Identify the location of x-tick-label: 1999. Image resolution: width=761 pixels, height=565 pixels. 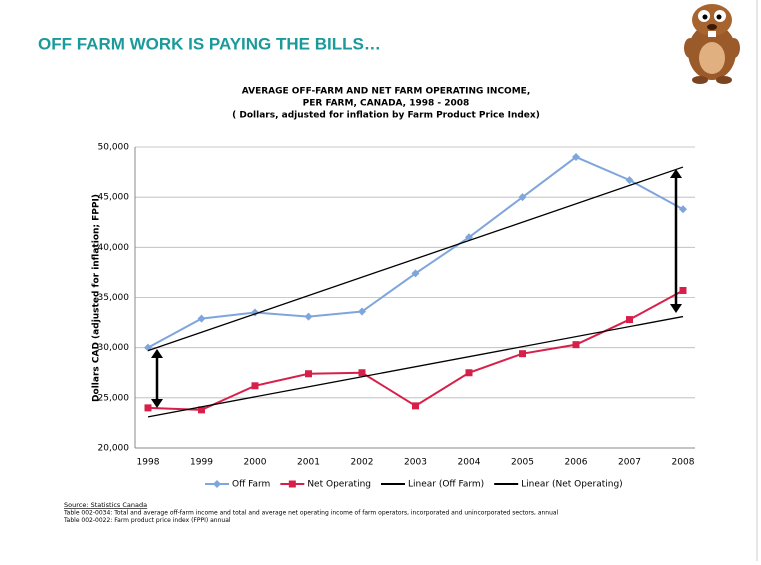
(201, 463).